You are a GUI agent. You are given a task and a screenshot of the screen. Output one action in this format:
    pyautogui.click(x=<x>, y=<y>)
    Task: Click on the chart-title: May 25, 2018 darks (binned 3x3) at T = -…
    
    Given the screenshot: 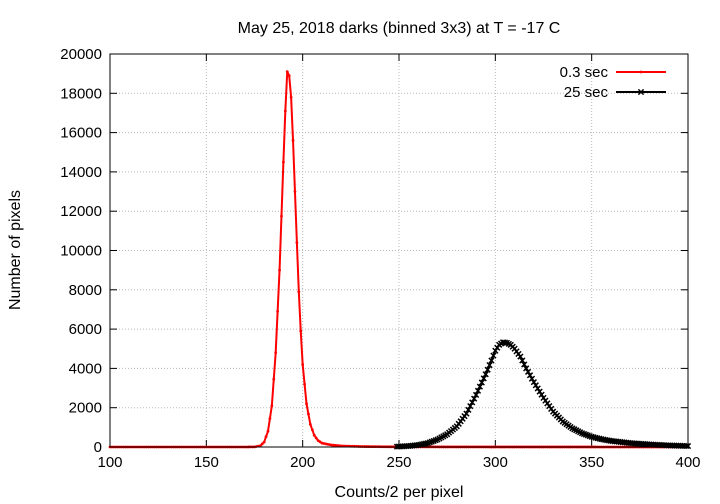 What is the action you would take?
    pyautogui.click(x=399, y=28)
    